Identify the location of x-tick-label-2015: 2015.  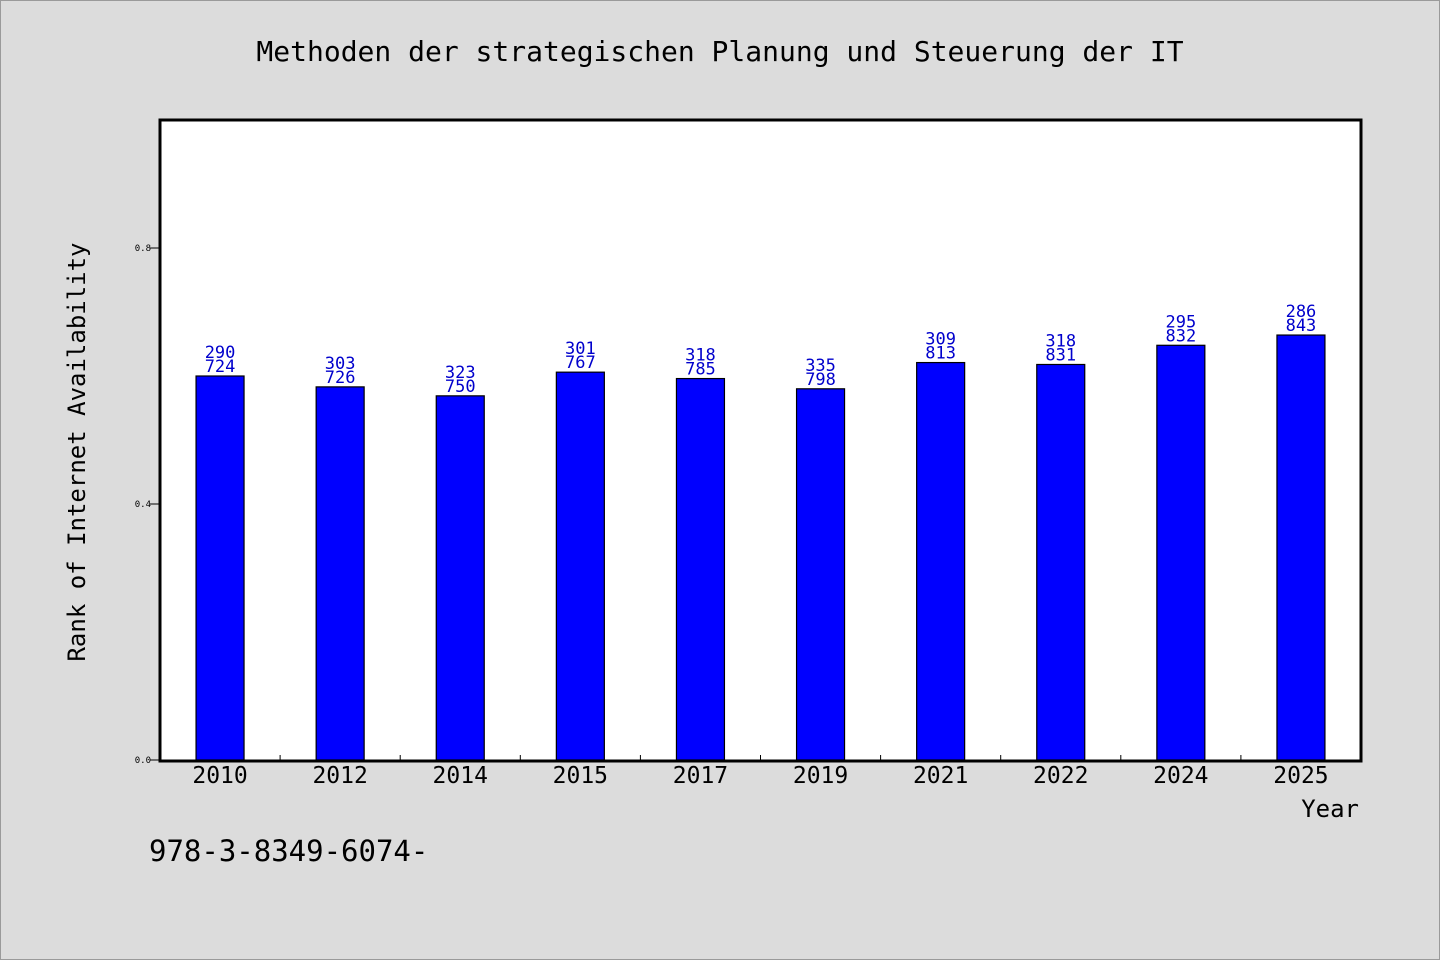
(580, 776).